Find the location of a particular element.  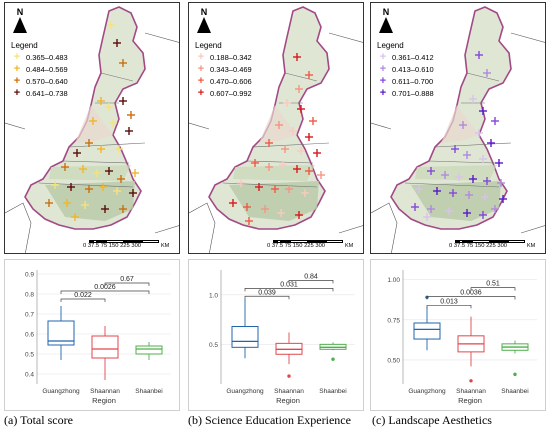

x-tick-label: Shaanbei is located at coordinates (514, 391).